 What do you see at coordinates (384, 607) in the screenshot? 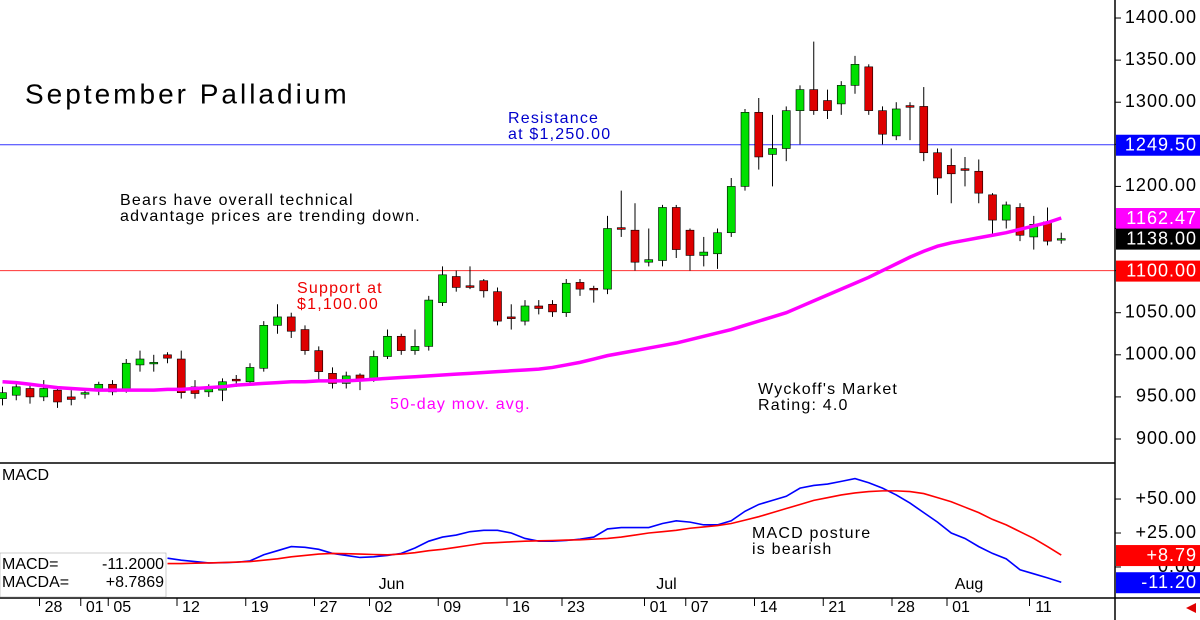
I see `x-tick-label: 02` at bounding box center [384, 607].